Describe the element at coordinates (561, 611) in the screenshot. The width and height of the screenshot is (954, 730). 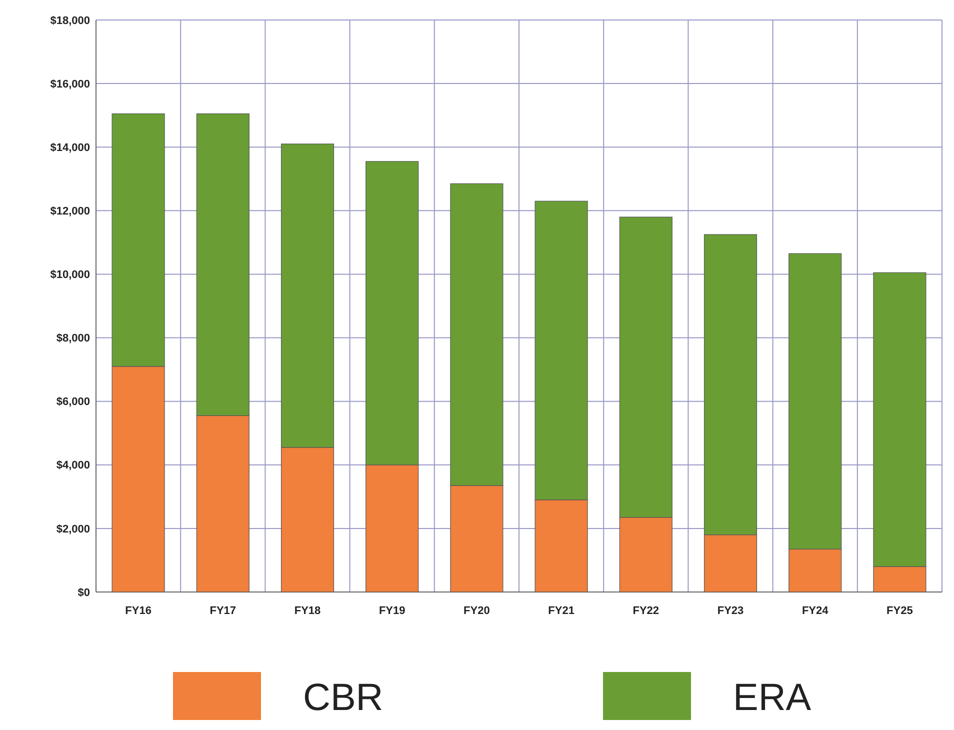
I see `x-tick-label: FY21` at that location.